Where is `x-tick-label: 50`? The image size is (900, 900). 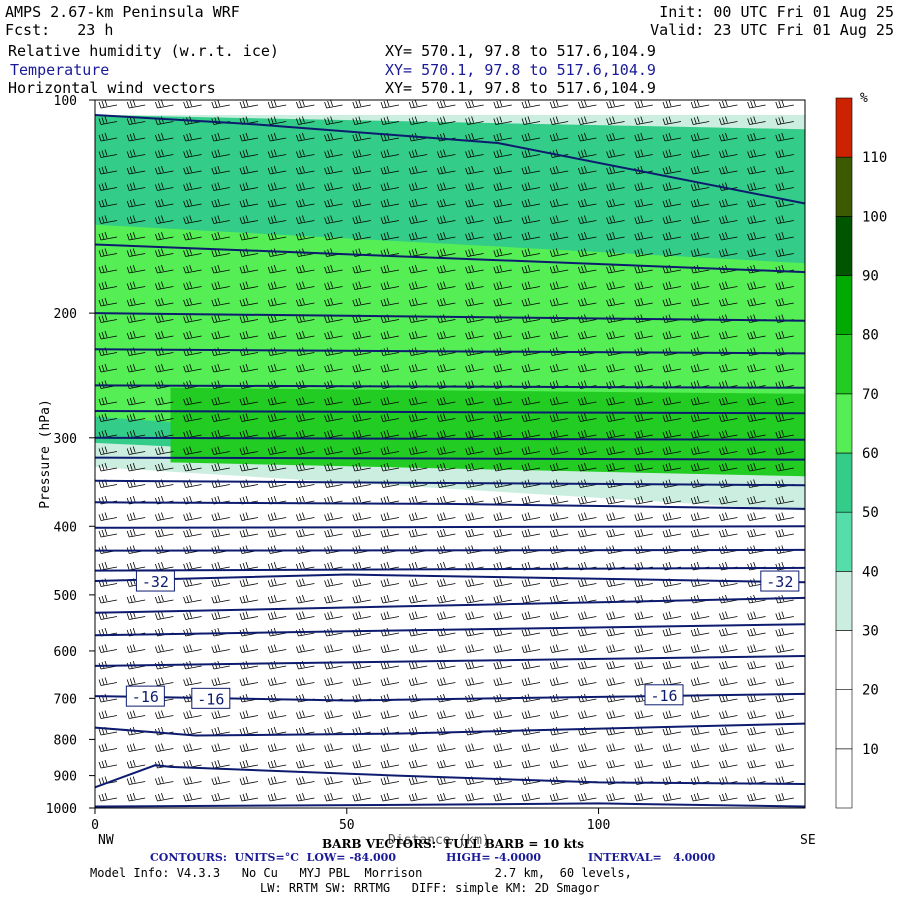
x-tick-label: 50 is located at coordinates (347, 825).